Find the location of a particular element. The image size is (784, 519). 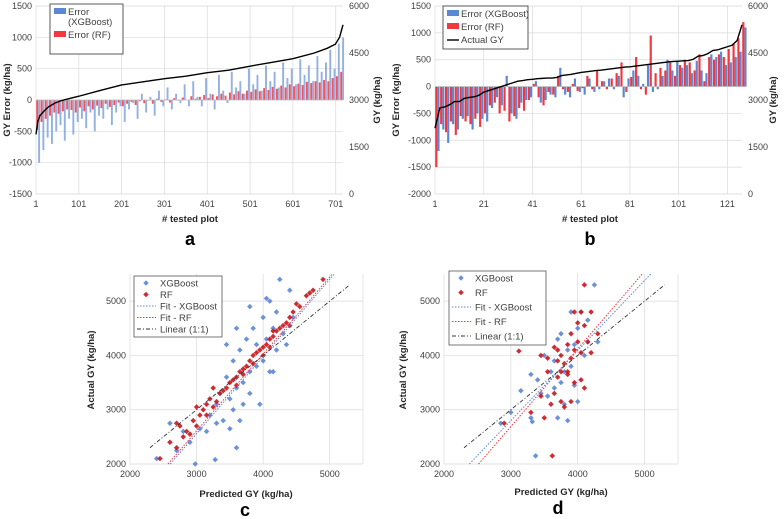

y-axis-title: GY Error (kg/ha) is located at coordinates (7, 99).